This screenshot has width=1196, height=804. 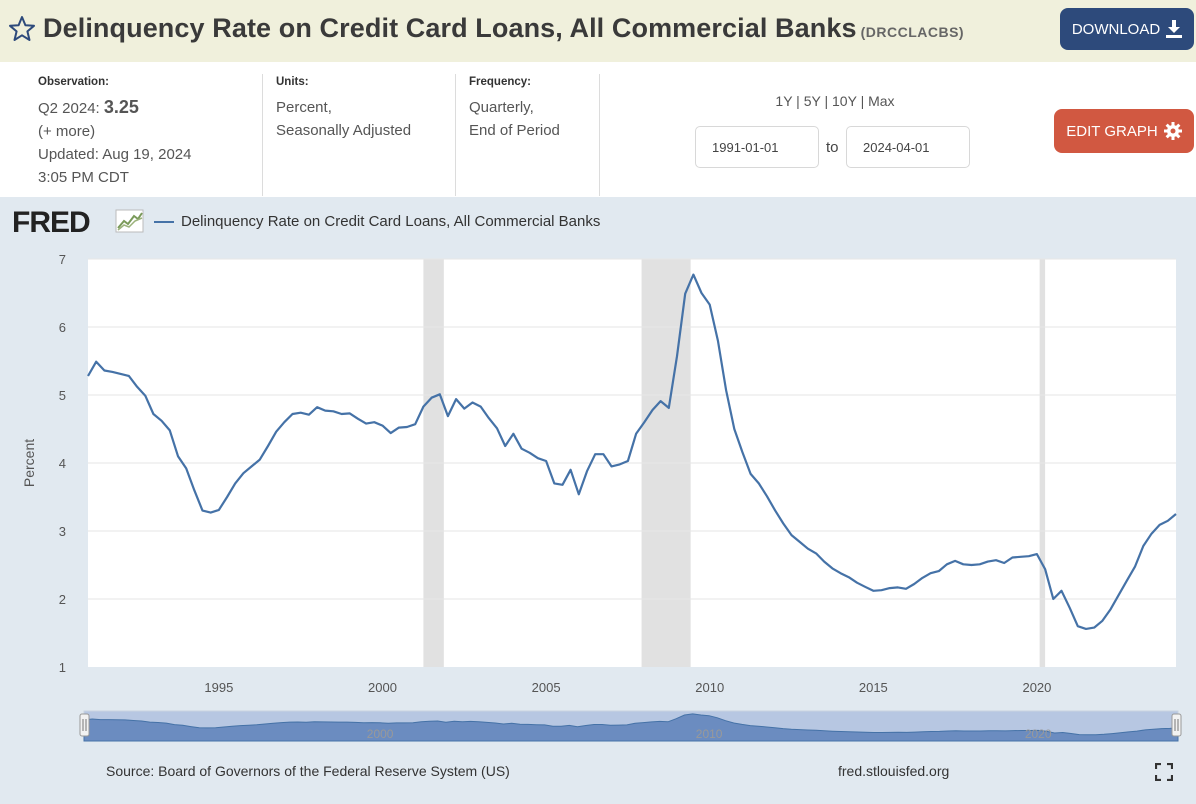 I want to click on y-tick-label: 7, so click(x=62, y=259).